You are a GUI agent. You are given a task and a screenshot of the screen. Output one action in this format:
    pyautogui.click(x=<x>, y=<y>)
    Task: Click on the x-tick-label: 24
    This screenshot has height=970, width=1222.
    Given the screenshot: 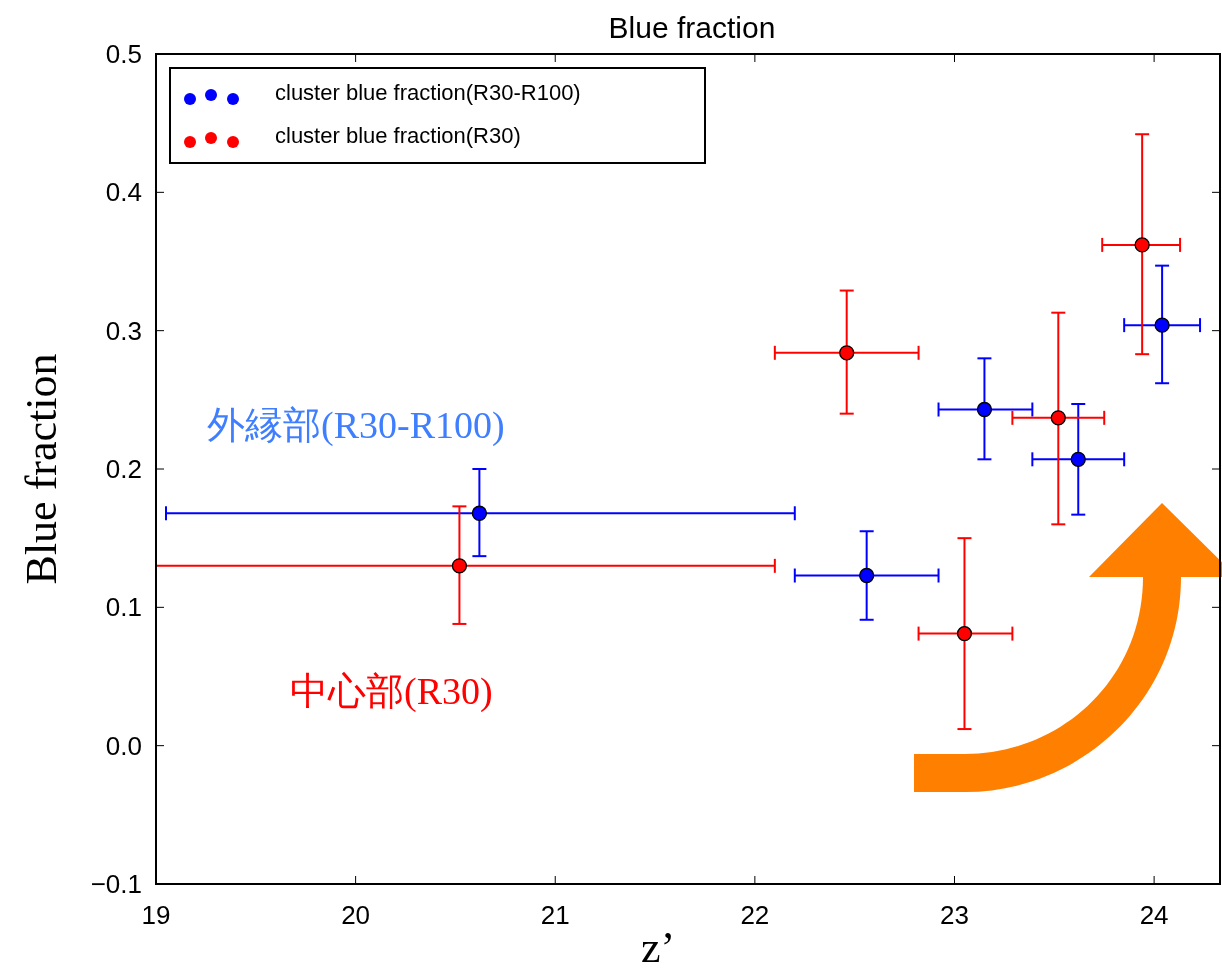 What is the action you would take?
    pyautogui.click(x=1154, y=915)
    